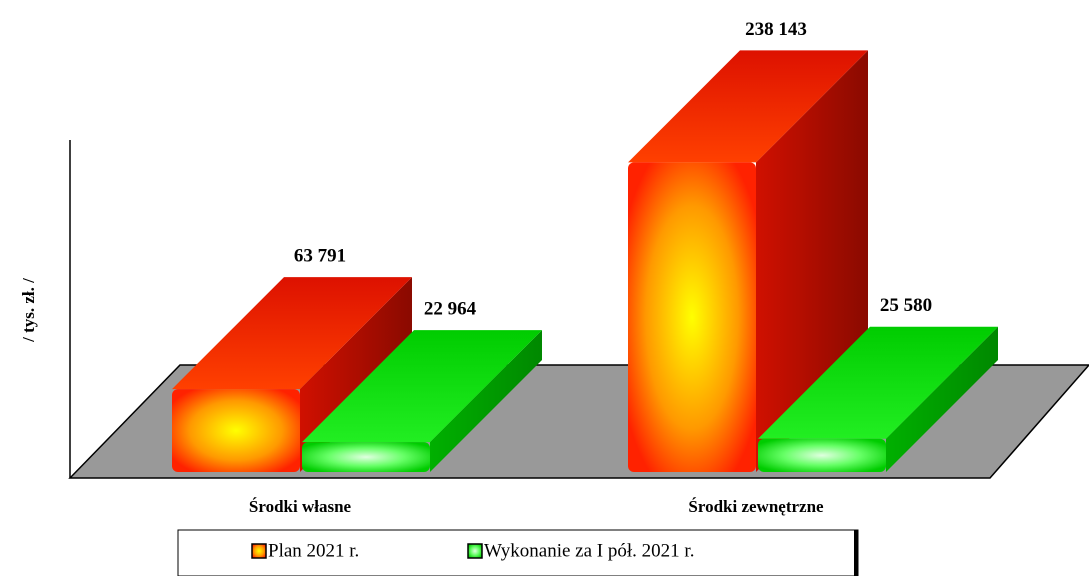  I want to click on legend-items: Plan 2021 r. Wykonanie za I pół. 2021 r., so click(472, 550).